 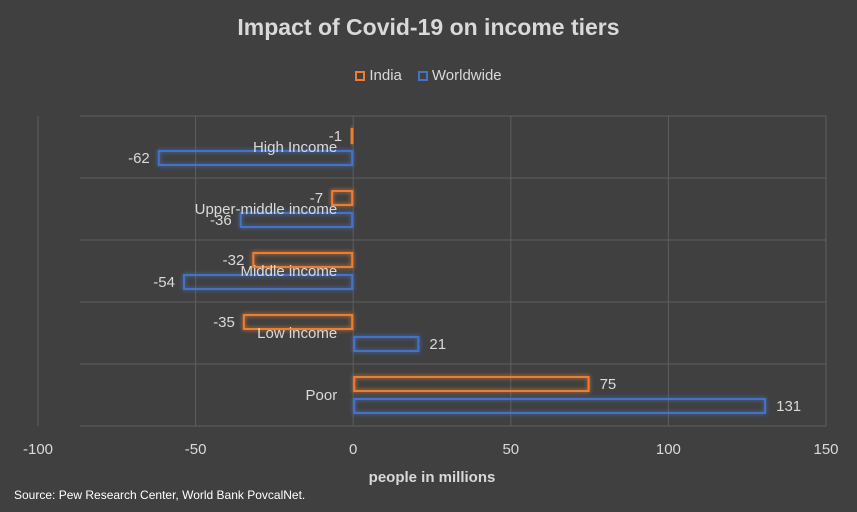 I want to click on data-label-india: 75, so click(x=608, y=384).